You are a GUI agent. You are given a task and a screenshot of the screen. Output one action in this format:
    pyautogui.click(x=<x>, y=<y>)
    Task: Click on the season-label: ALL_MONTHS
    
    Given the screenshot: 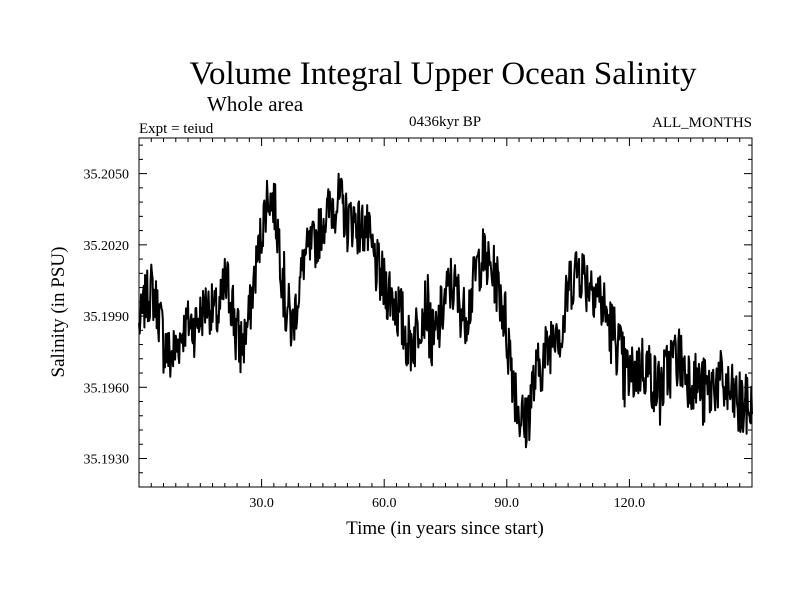 What is the action you would take?
    pyautogui.click(x=702, y=123)
    